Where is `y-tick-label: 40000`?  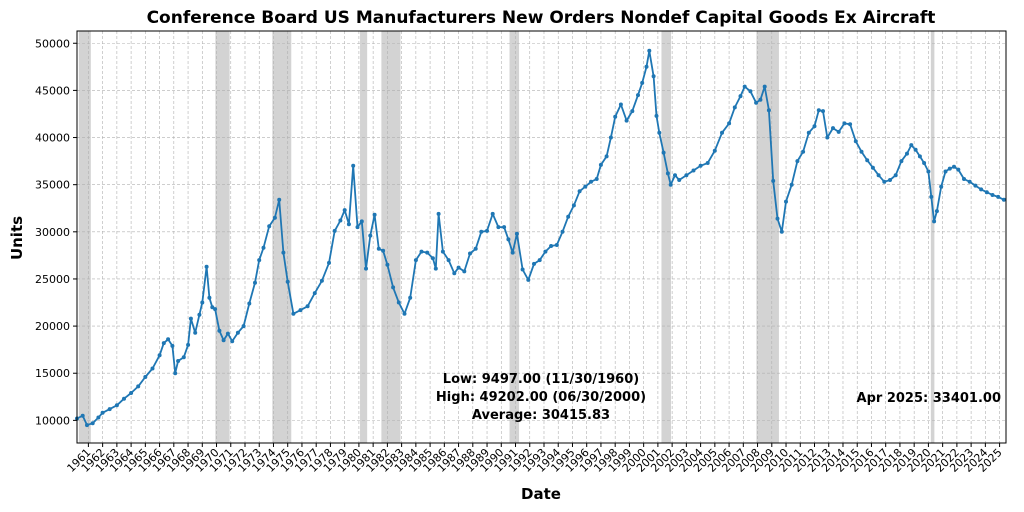
y-tick-label: 40000 is located at coordinates (52, 138).